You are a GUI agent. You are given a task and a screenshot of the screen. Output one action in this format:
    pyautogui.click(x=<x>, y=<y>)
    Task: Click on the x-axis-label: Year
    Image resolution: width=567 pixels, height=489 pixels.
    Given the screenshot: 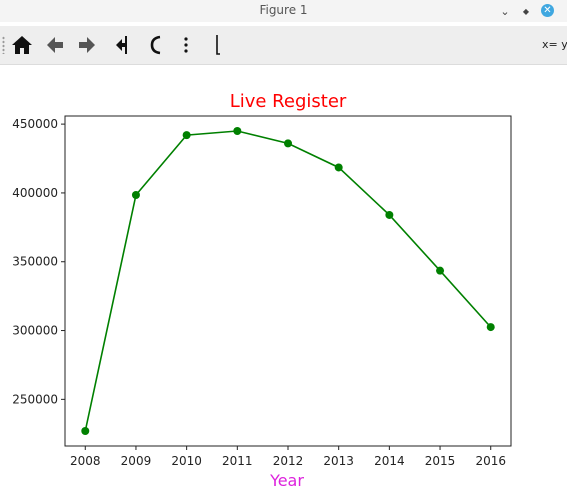 What is the action you would take?
    pyautogui.click(x=286, y=480)
    